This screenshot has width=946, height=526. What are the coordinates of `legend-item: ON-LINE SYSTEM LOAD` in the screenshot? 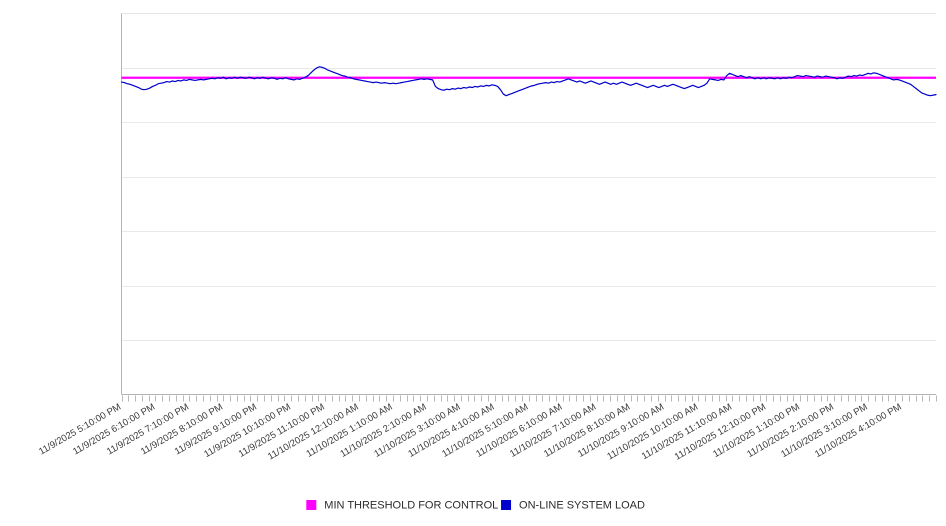 It's located at (573, 505).